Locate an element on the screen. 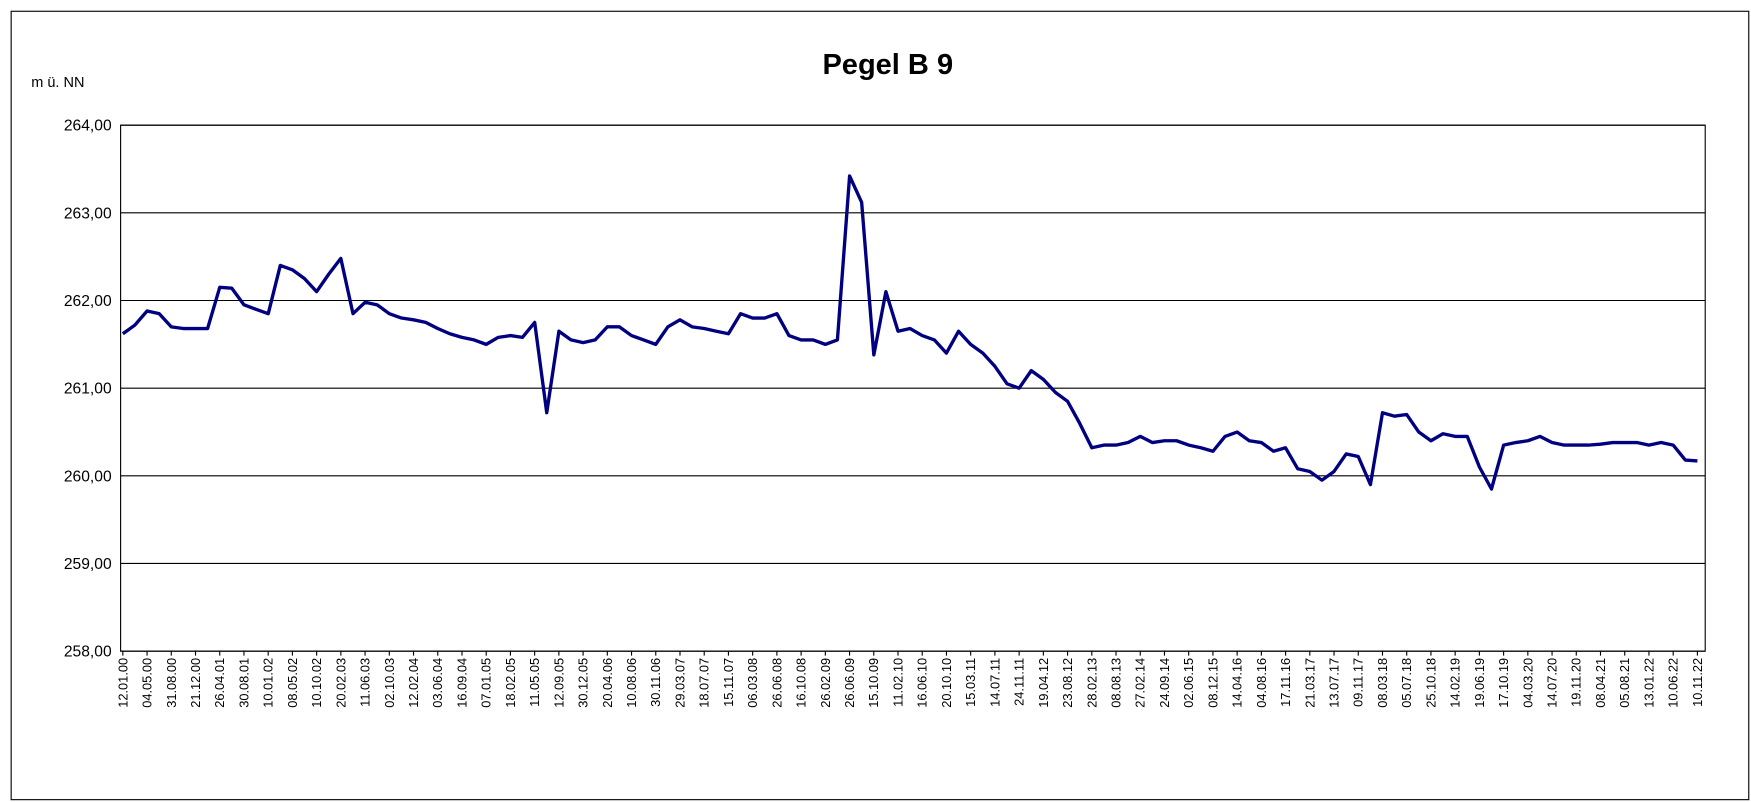  x-tick-label: 20.04.06 is located at coordinates (607, 683).